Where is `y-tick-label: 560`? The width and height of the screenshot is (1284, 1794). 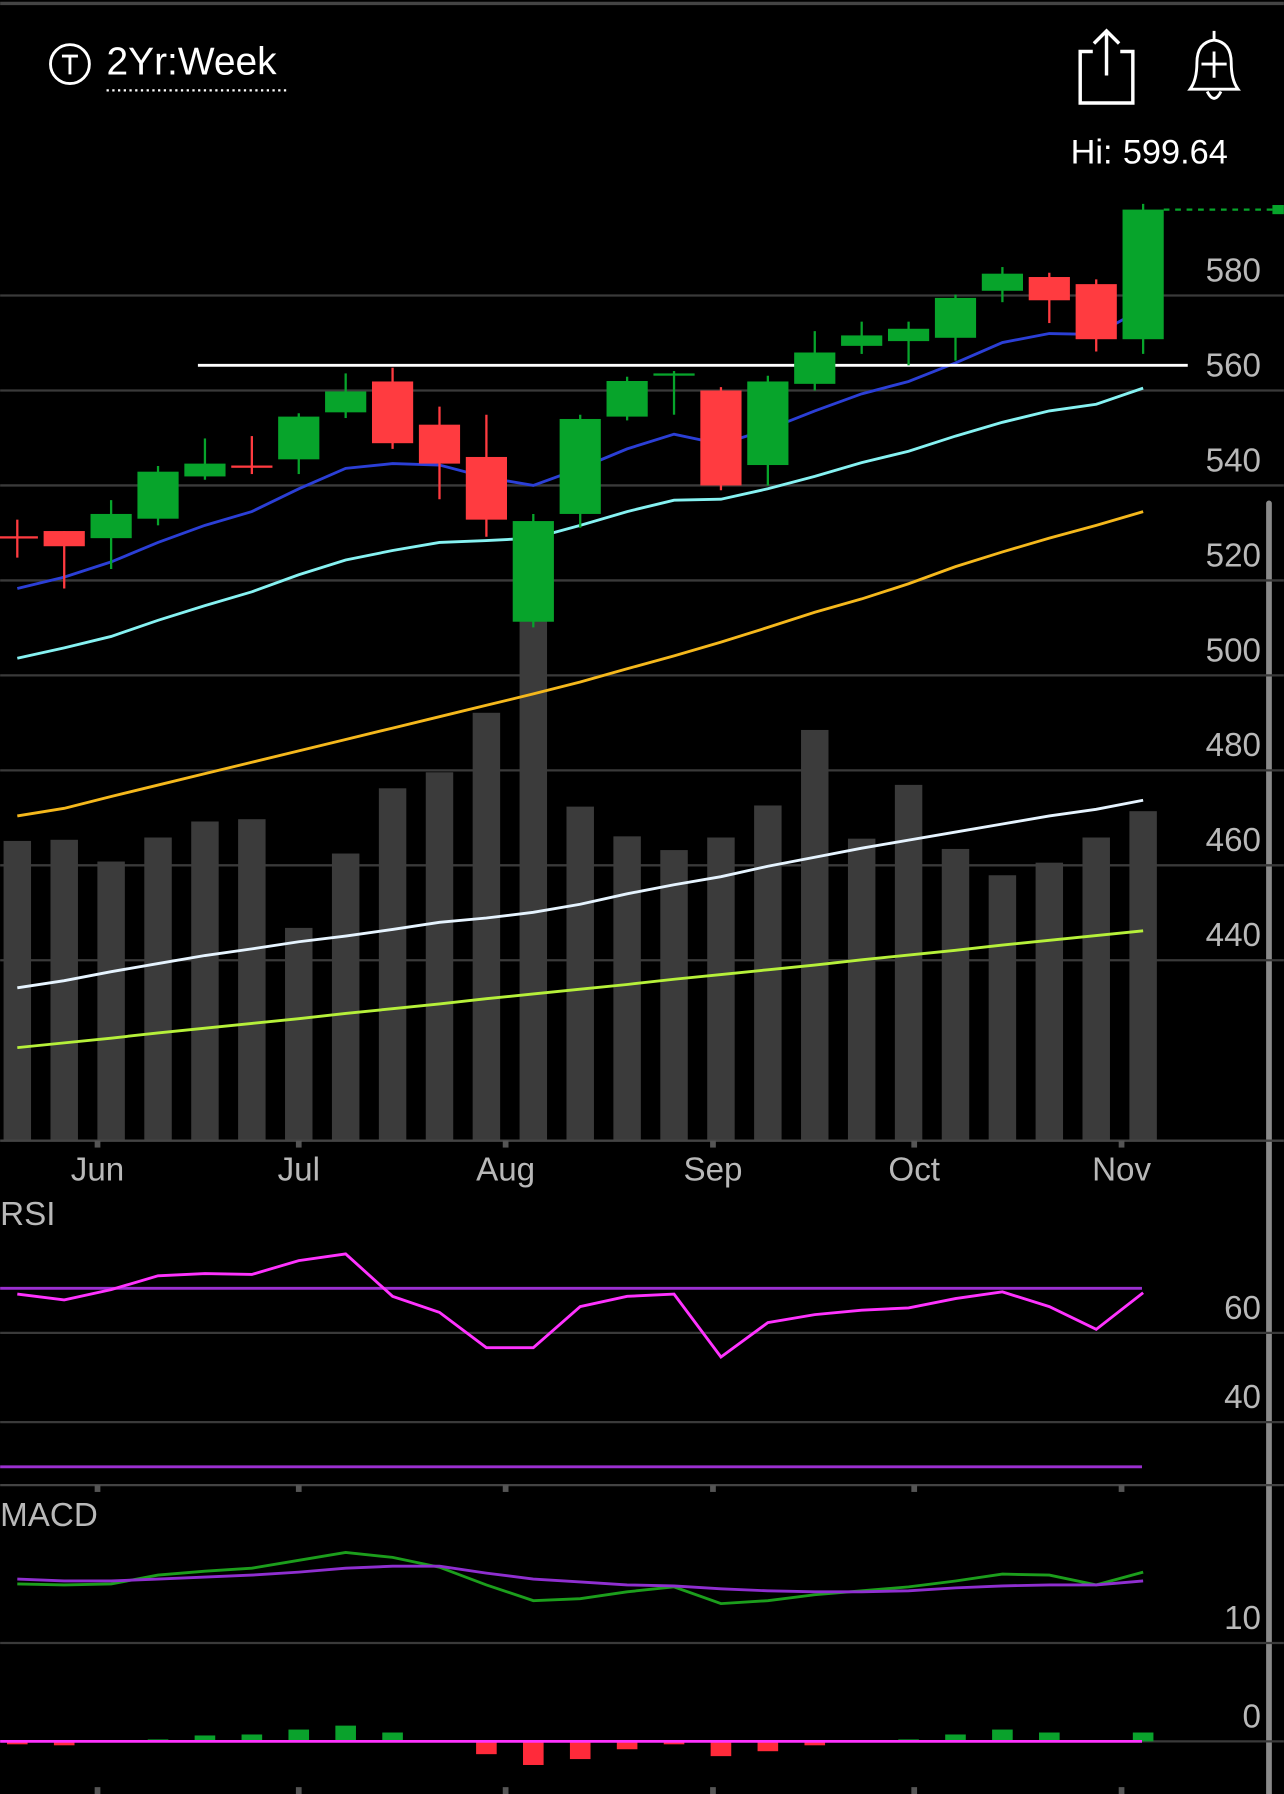
y-tick-label: 560 is located at coordinates (1233, 365).